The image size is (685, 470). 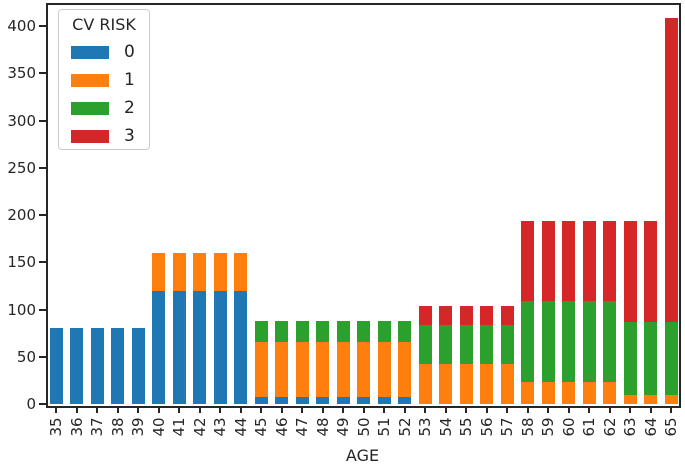 I want to click on x-tick-label: 35, so click(x=56, y=427).